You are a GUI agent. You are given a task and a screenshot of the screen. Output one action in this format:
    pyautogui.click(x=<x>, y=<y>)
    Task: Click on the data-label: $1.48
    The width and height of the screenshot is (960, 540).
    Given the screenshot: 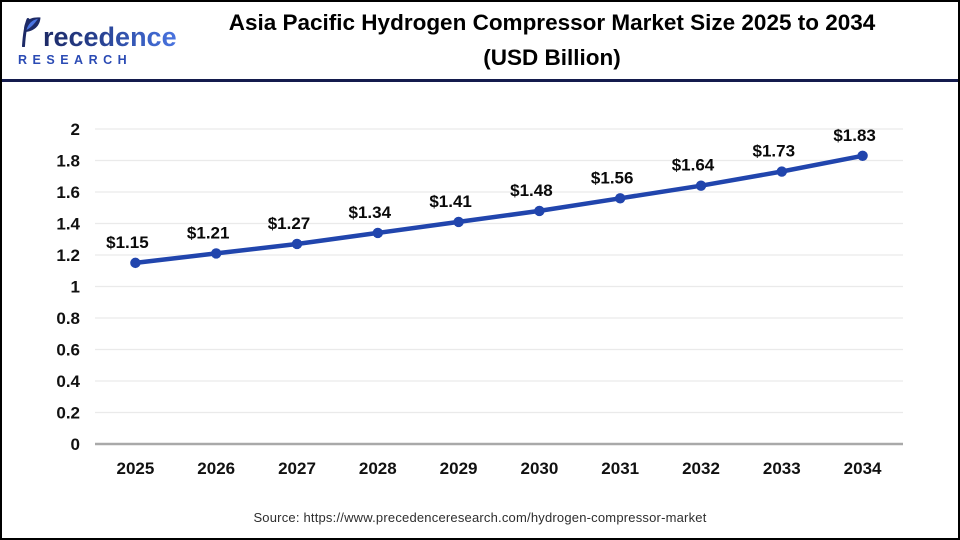 What is the action you would take?
    pyautogui.click(x=531, y=190)
    